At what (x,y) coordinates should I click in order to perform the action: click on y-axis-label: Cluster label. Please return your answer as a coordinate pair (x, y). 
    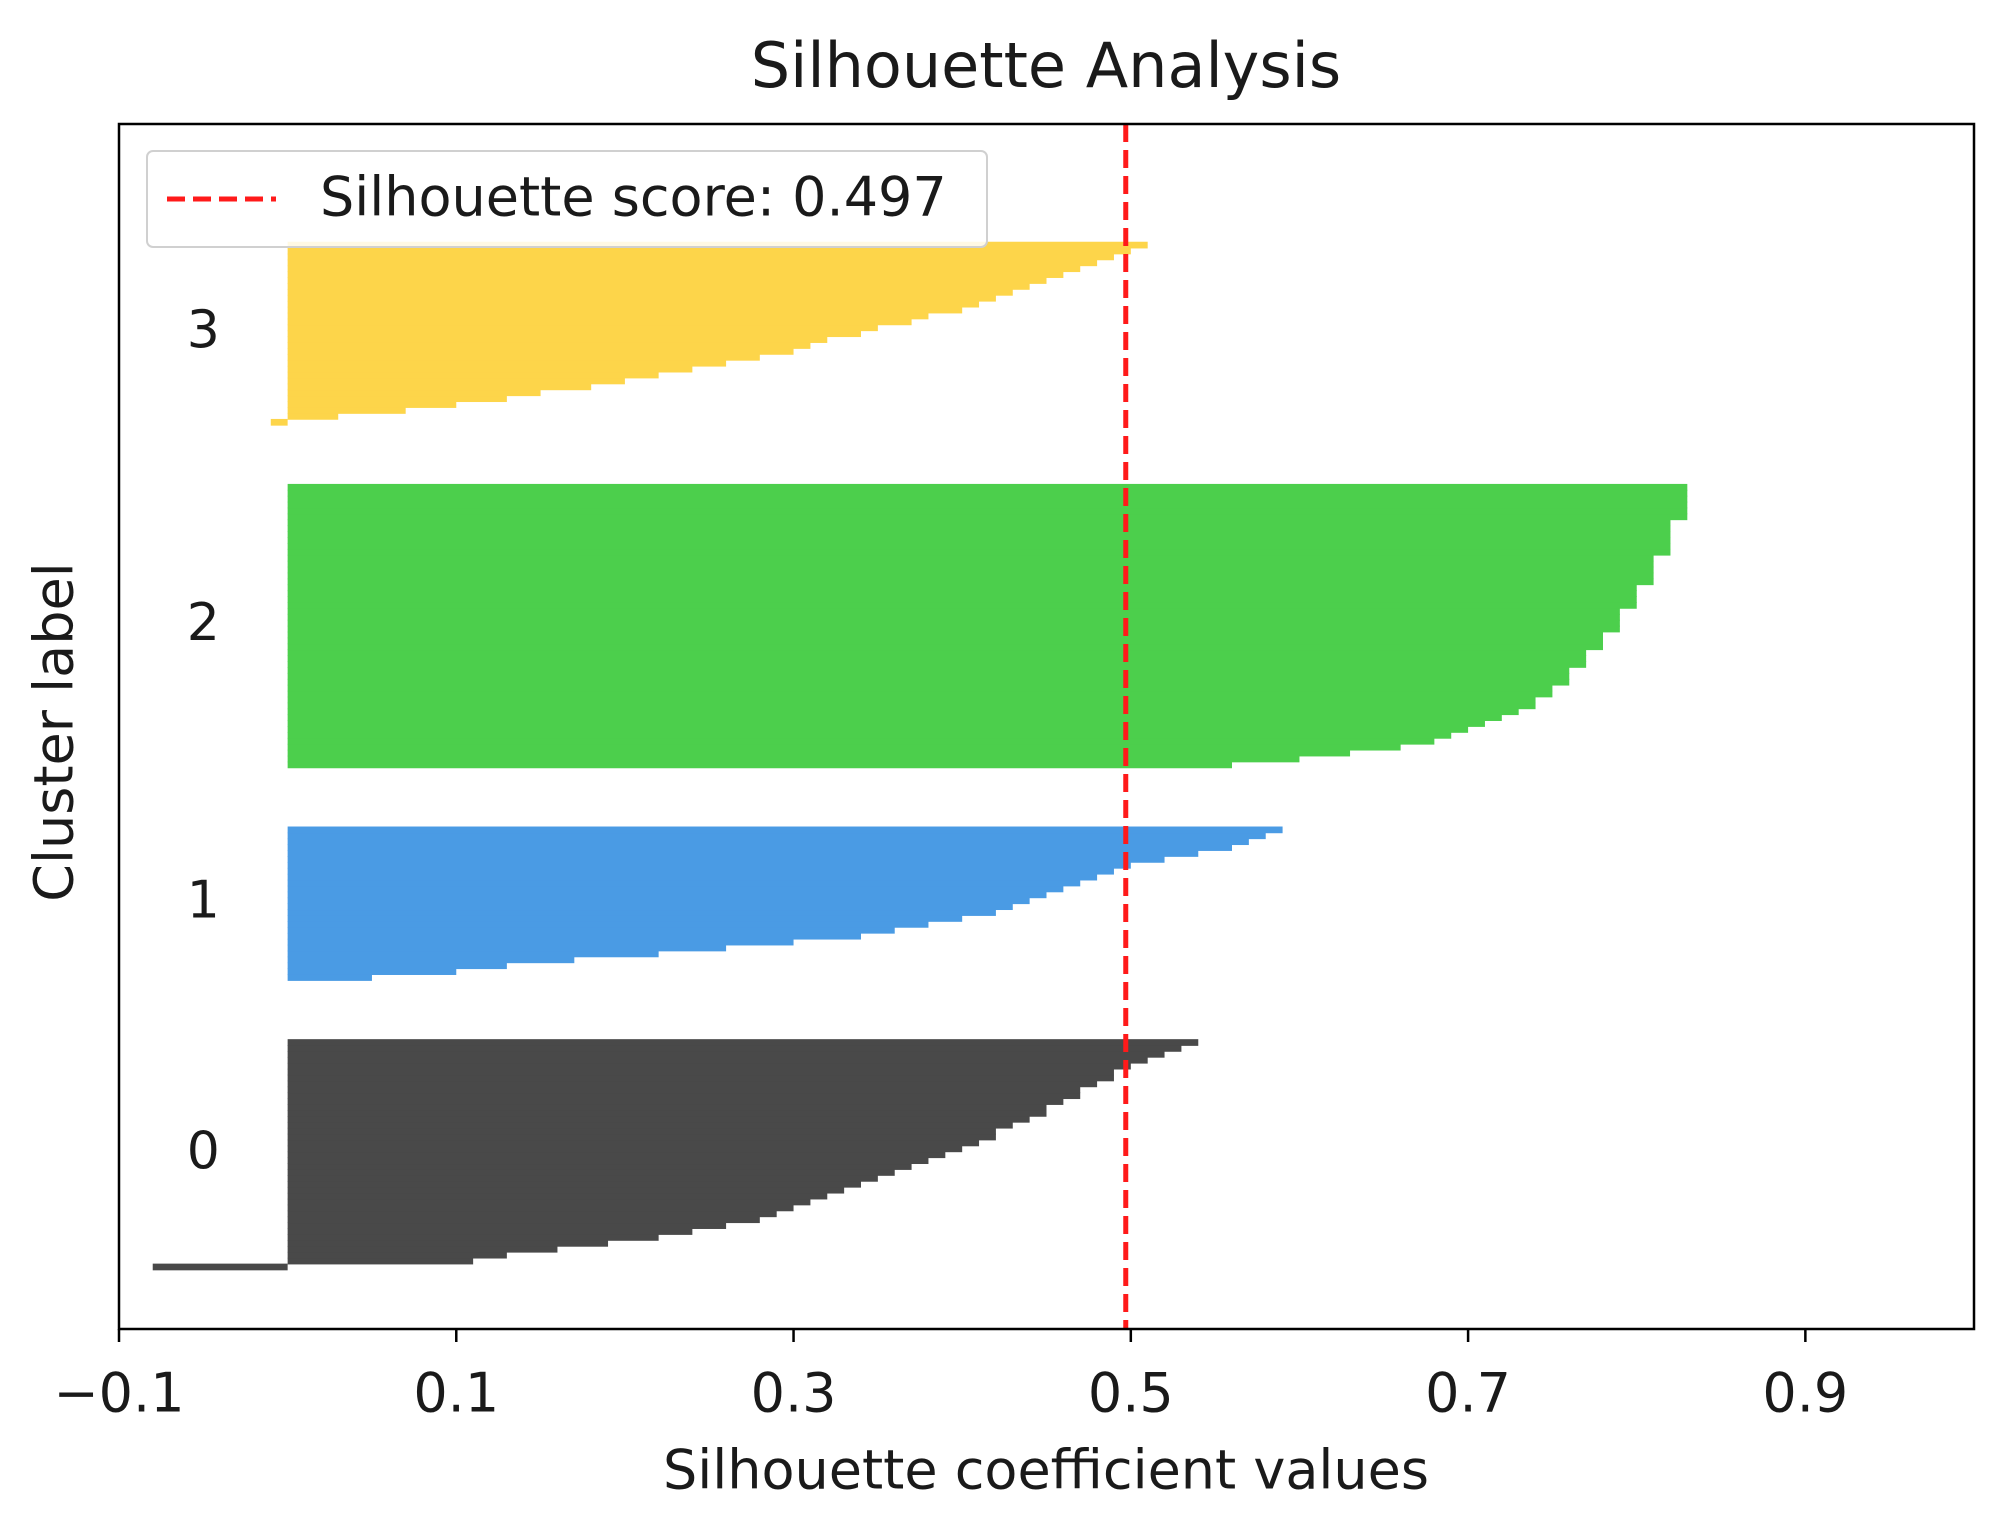
    Looking at the image, I should click on (54, 731).